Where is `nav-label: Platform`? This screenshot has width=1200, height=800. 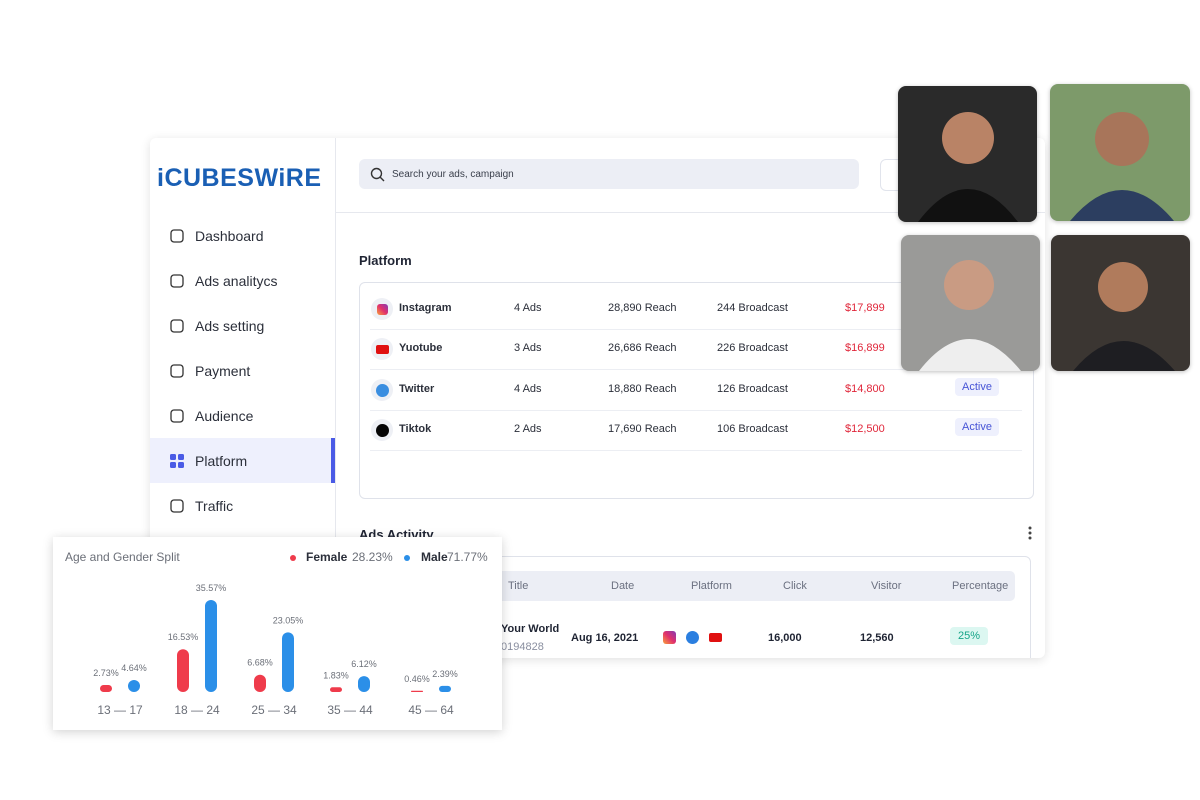 nav-label: Platform is located at coordinates (221, 460).